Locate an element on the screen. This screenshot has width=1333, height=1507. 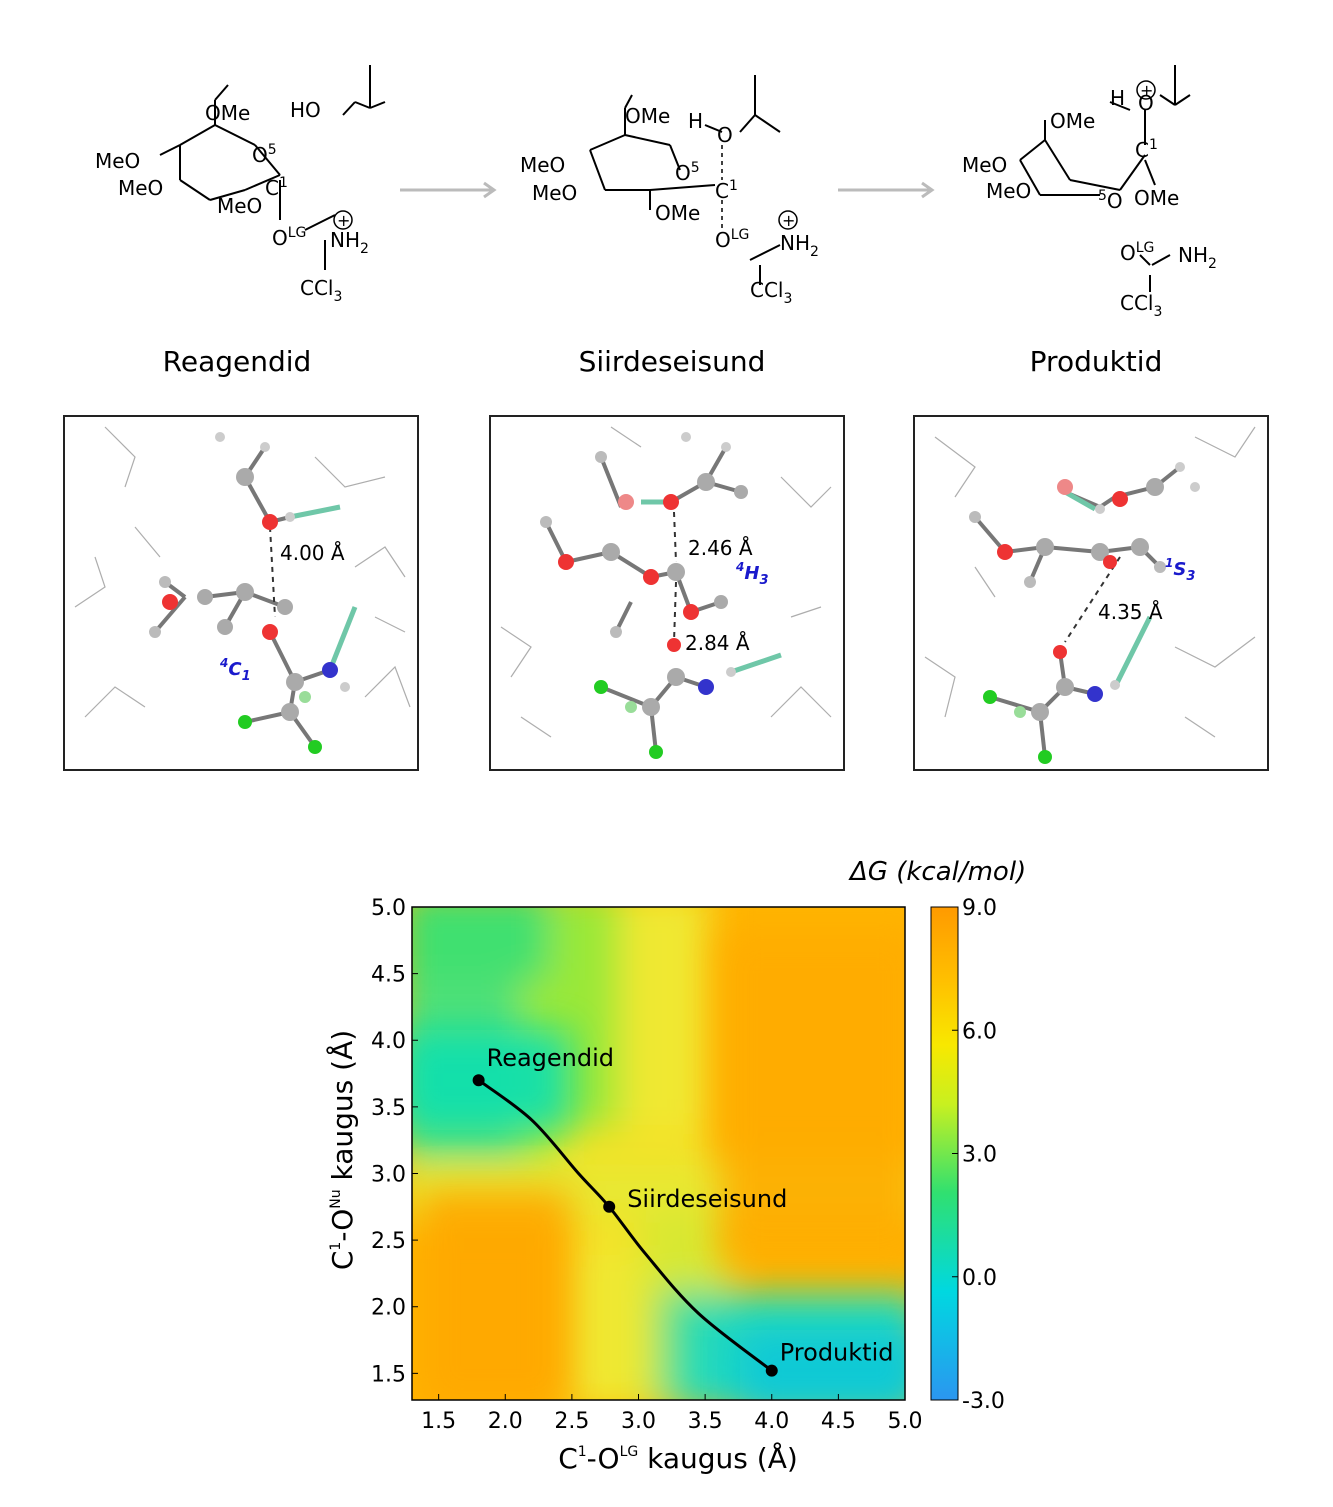
stage-title-products: Produktid is located at coordinates (1096, 361).